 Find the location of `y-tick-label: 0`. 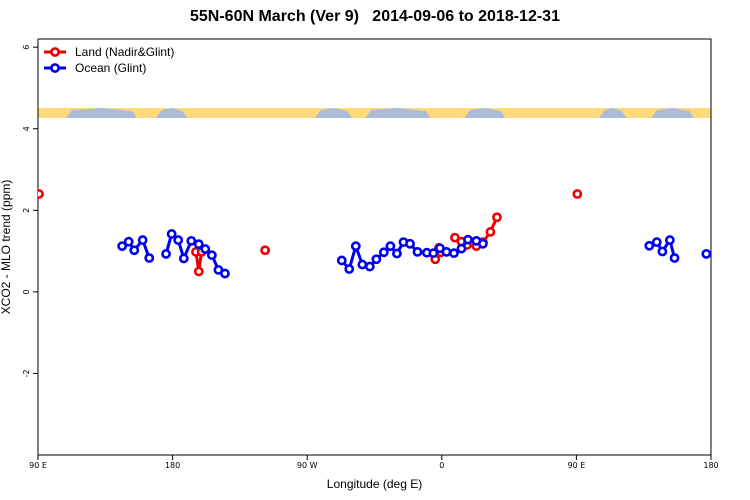

y-tick-label: 0 is located at coordinates (26, 291).